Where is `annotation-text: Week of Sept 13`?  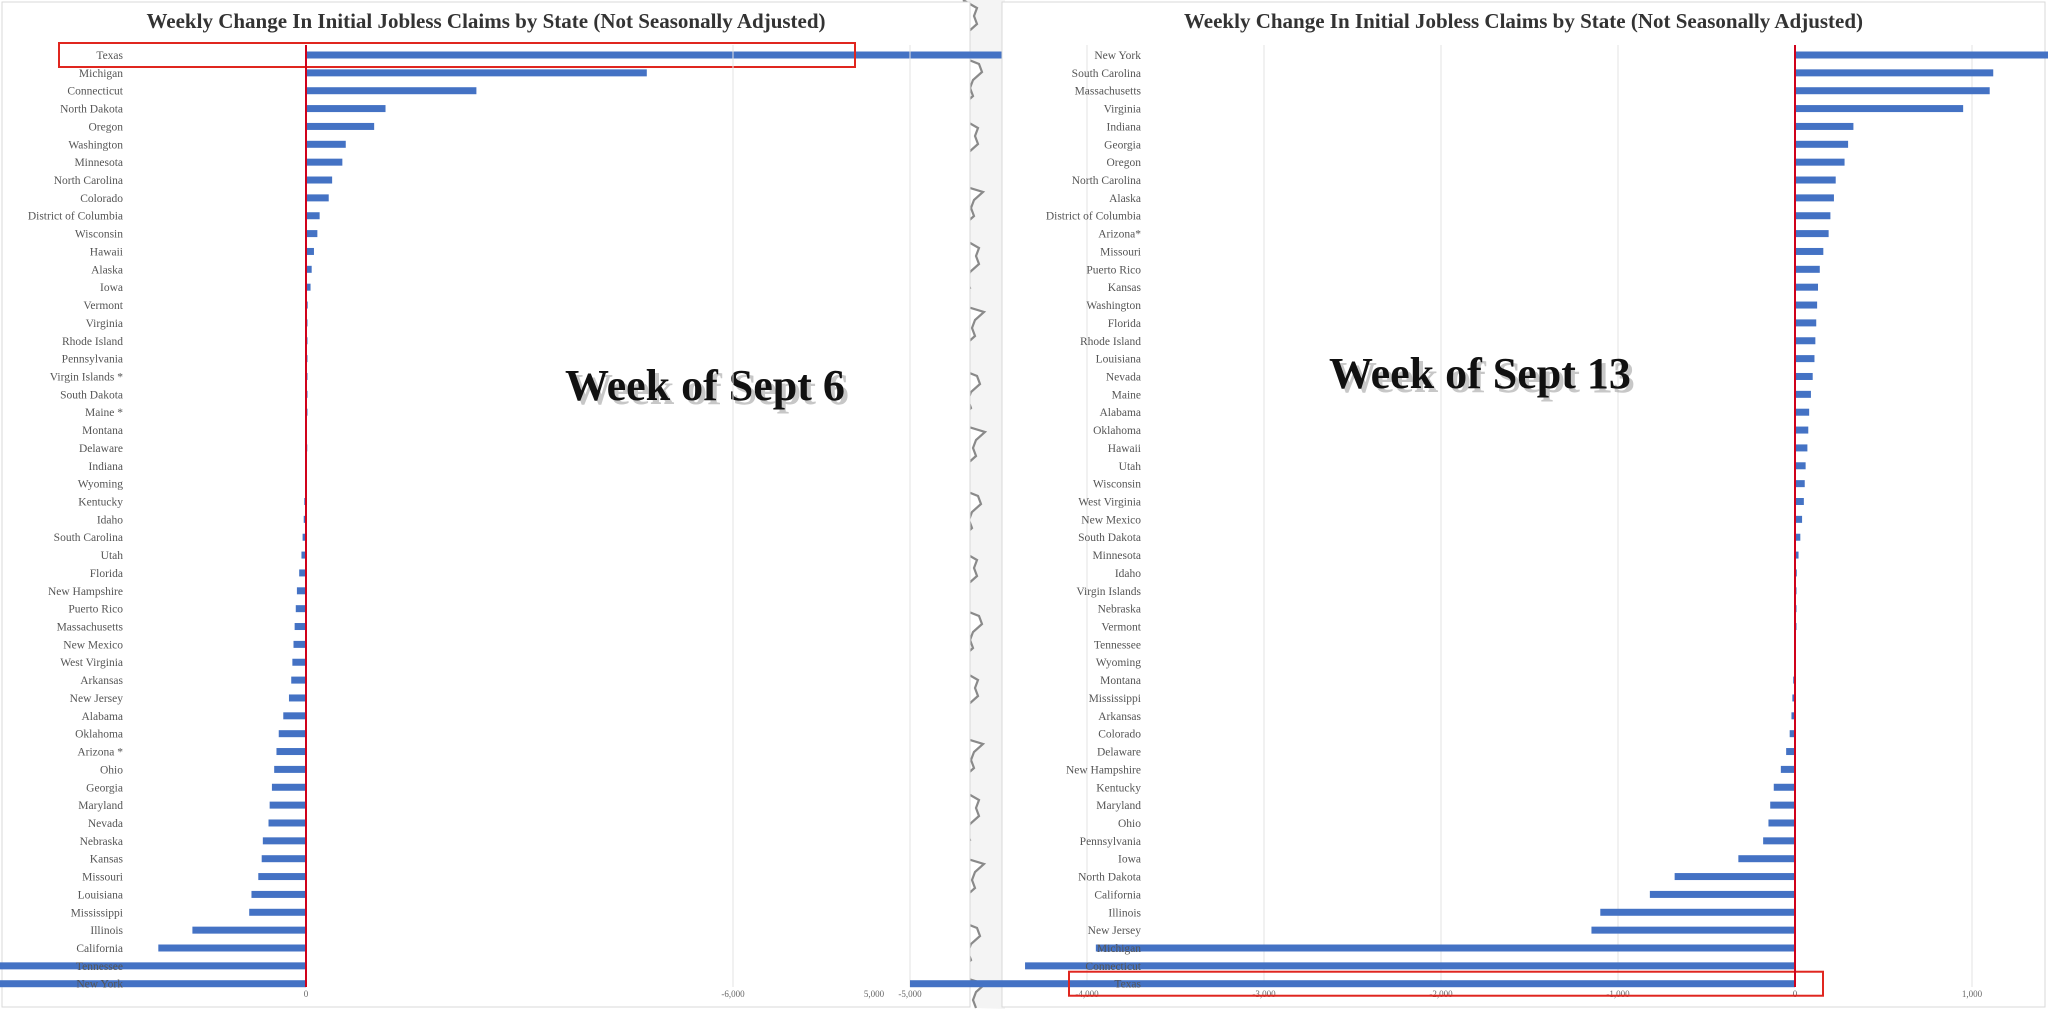 annotation-text: Week of Sept 13 is located at coordinates (1480, 373).